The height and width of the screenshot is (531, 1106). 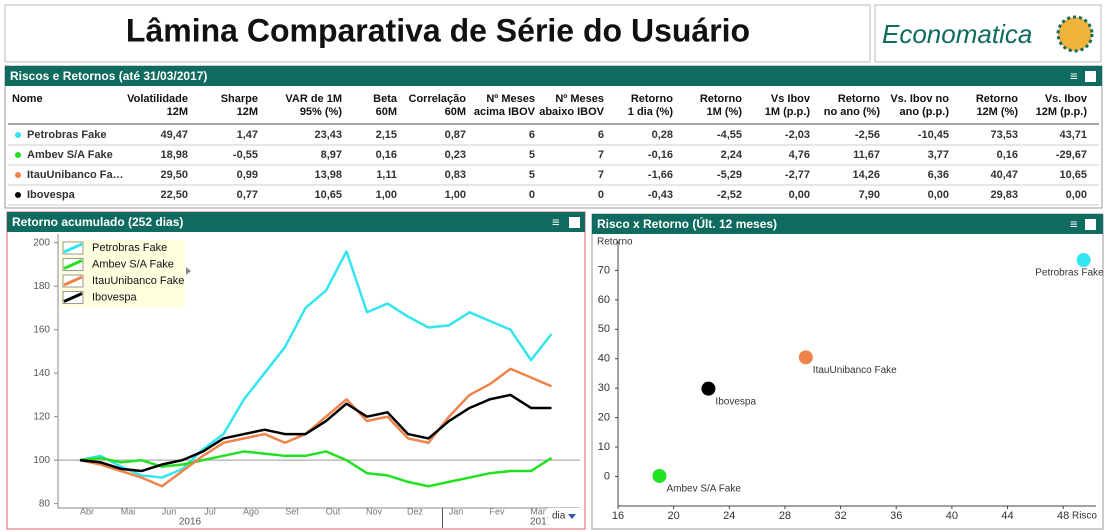 What do you see at coordinates (386, 135) in the screenshot?
I see `cell: 2,15` at bounding box center [386, 135].